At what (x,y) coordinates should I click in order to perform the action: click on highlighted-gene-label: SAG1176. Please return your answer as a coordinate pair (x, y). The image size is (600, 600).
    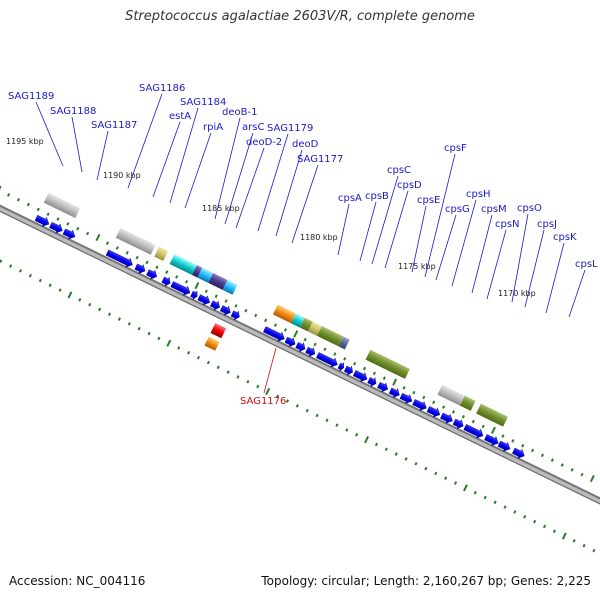
    Looking at the image, I should click on (263, 401).